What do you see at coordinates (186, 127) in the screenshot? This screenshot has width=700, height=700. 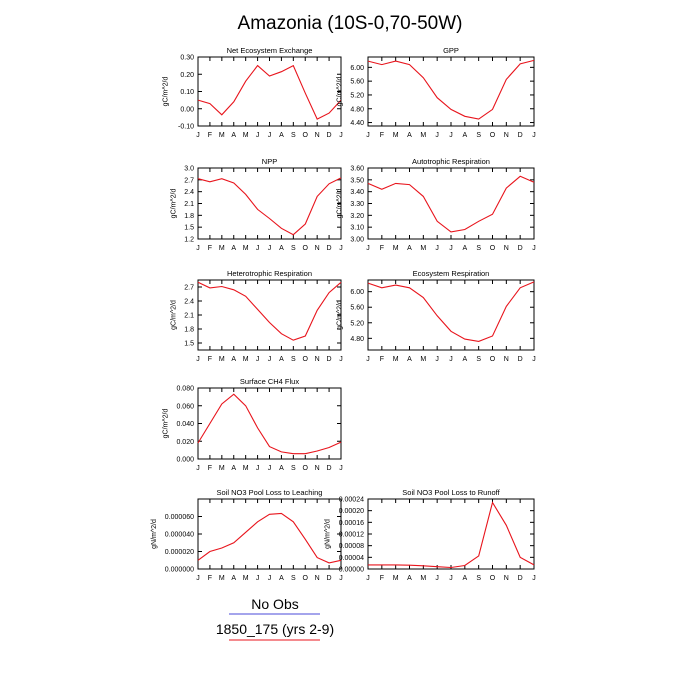 I see `ytick-label: -0.10` at bounding box center [186, 127].